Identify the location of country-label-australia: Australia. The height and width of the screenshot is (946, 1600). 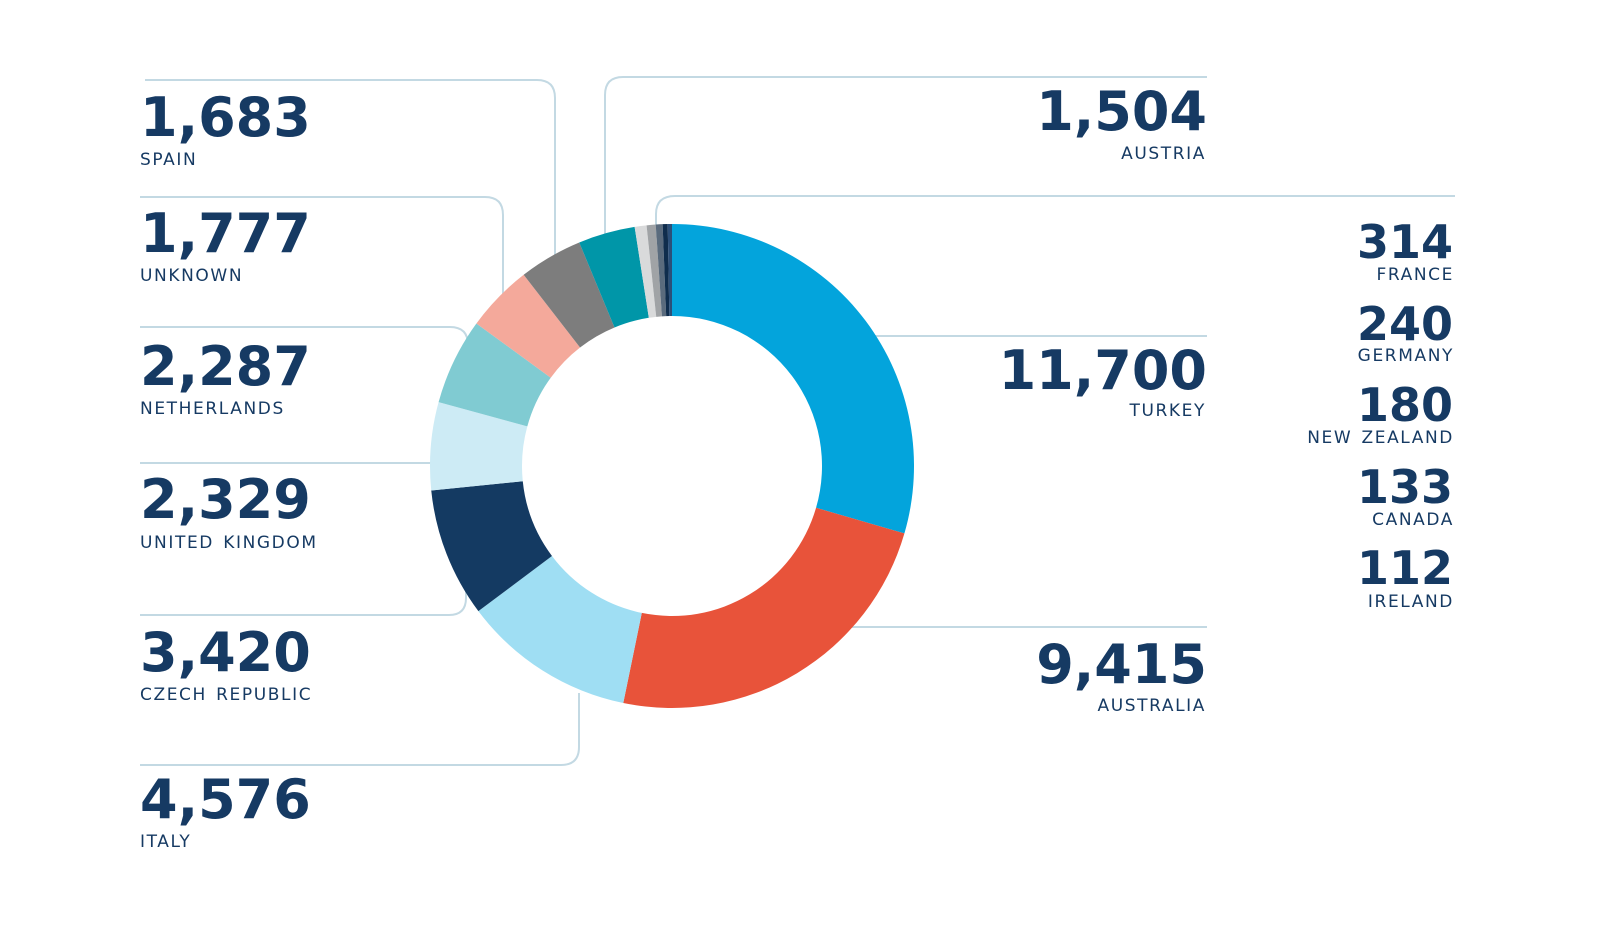
(1151, 703).